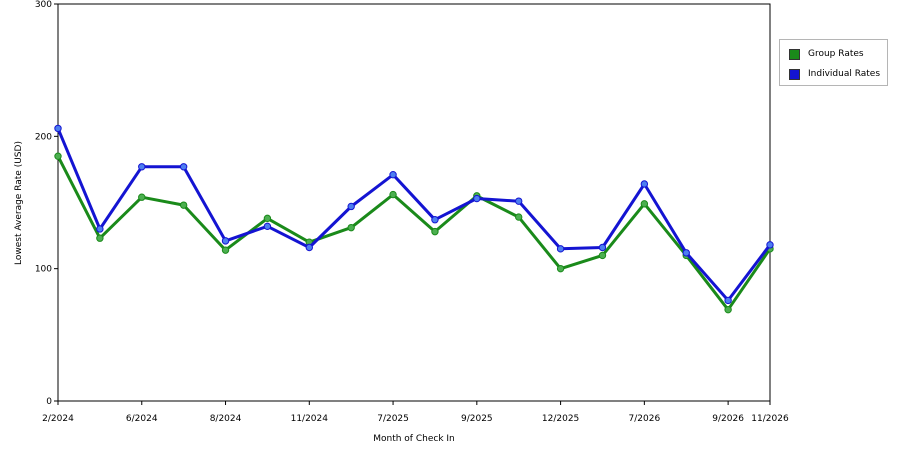 The image size is (900, 450). I want to click on legend-item-individual-rates: Individual Rates, so click(834, 74).